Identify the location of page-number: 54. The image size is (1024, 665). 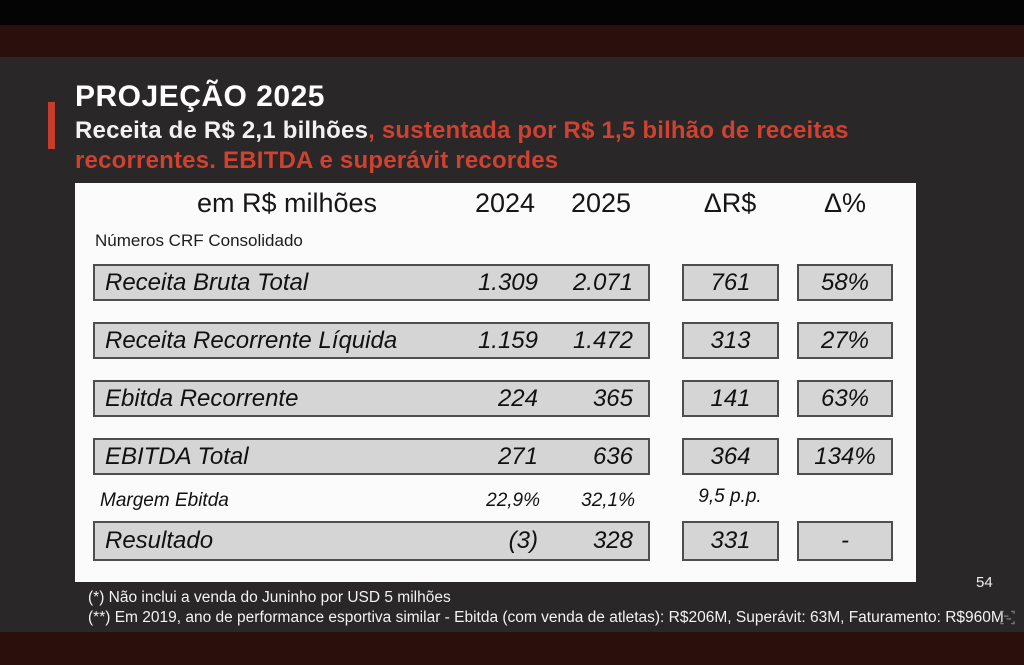
(984, 582).